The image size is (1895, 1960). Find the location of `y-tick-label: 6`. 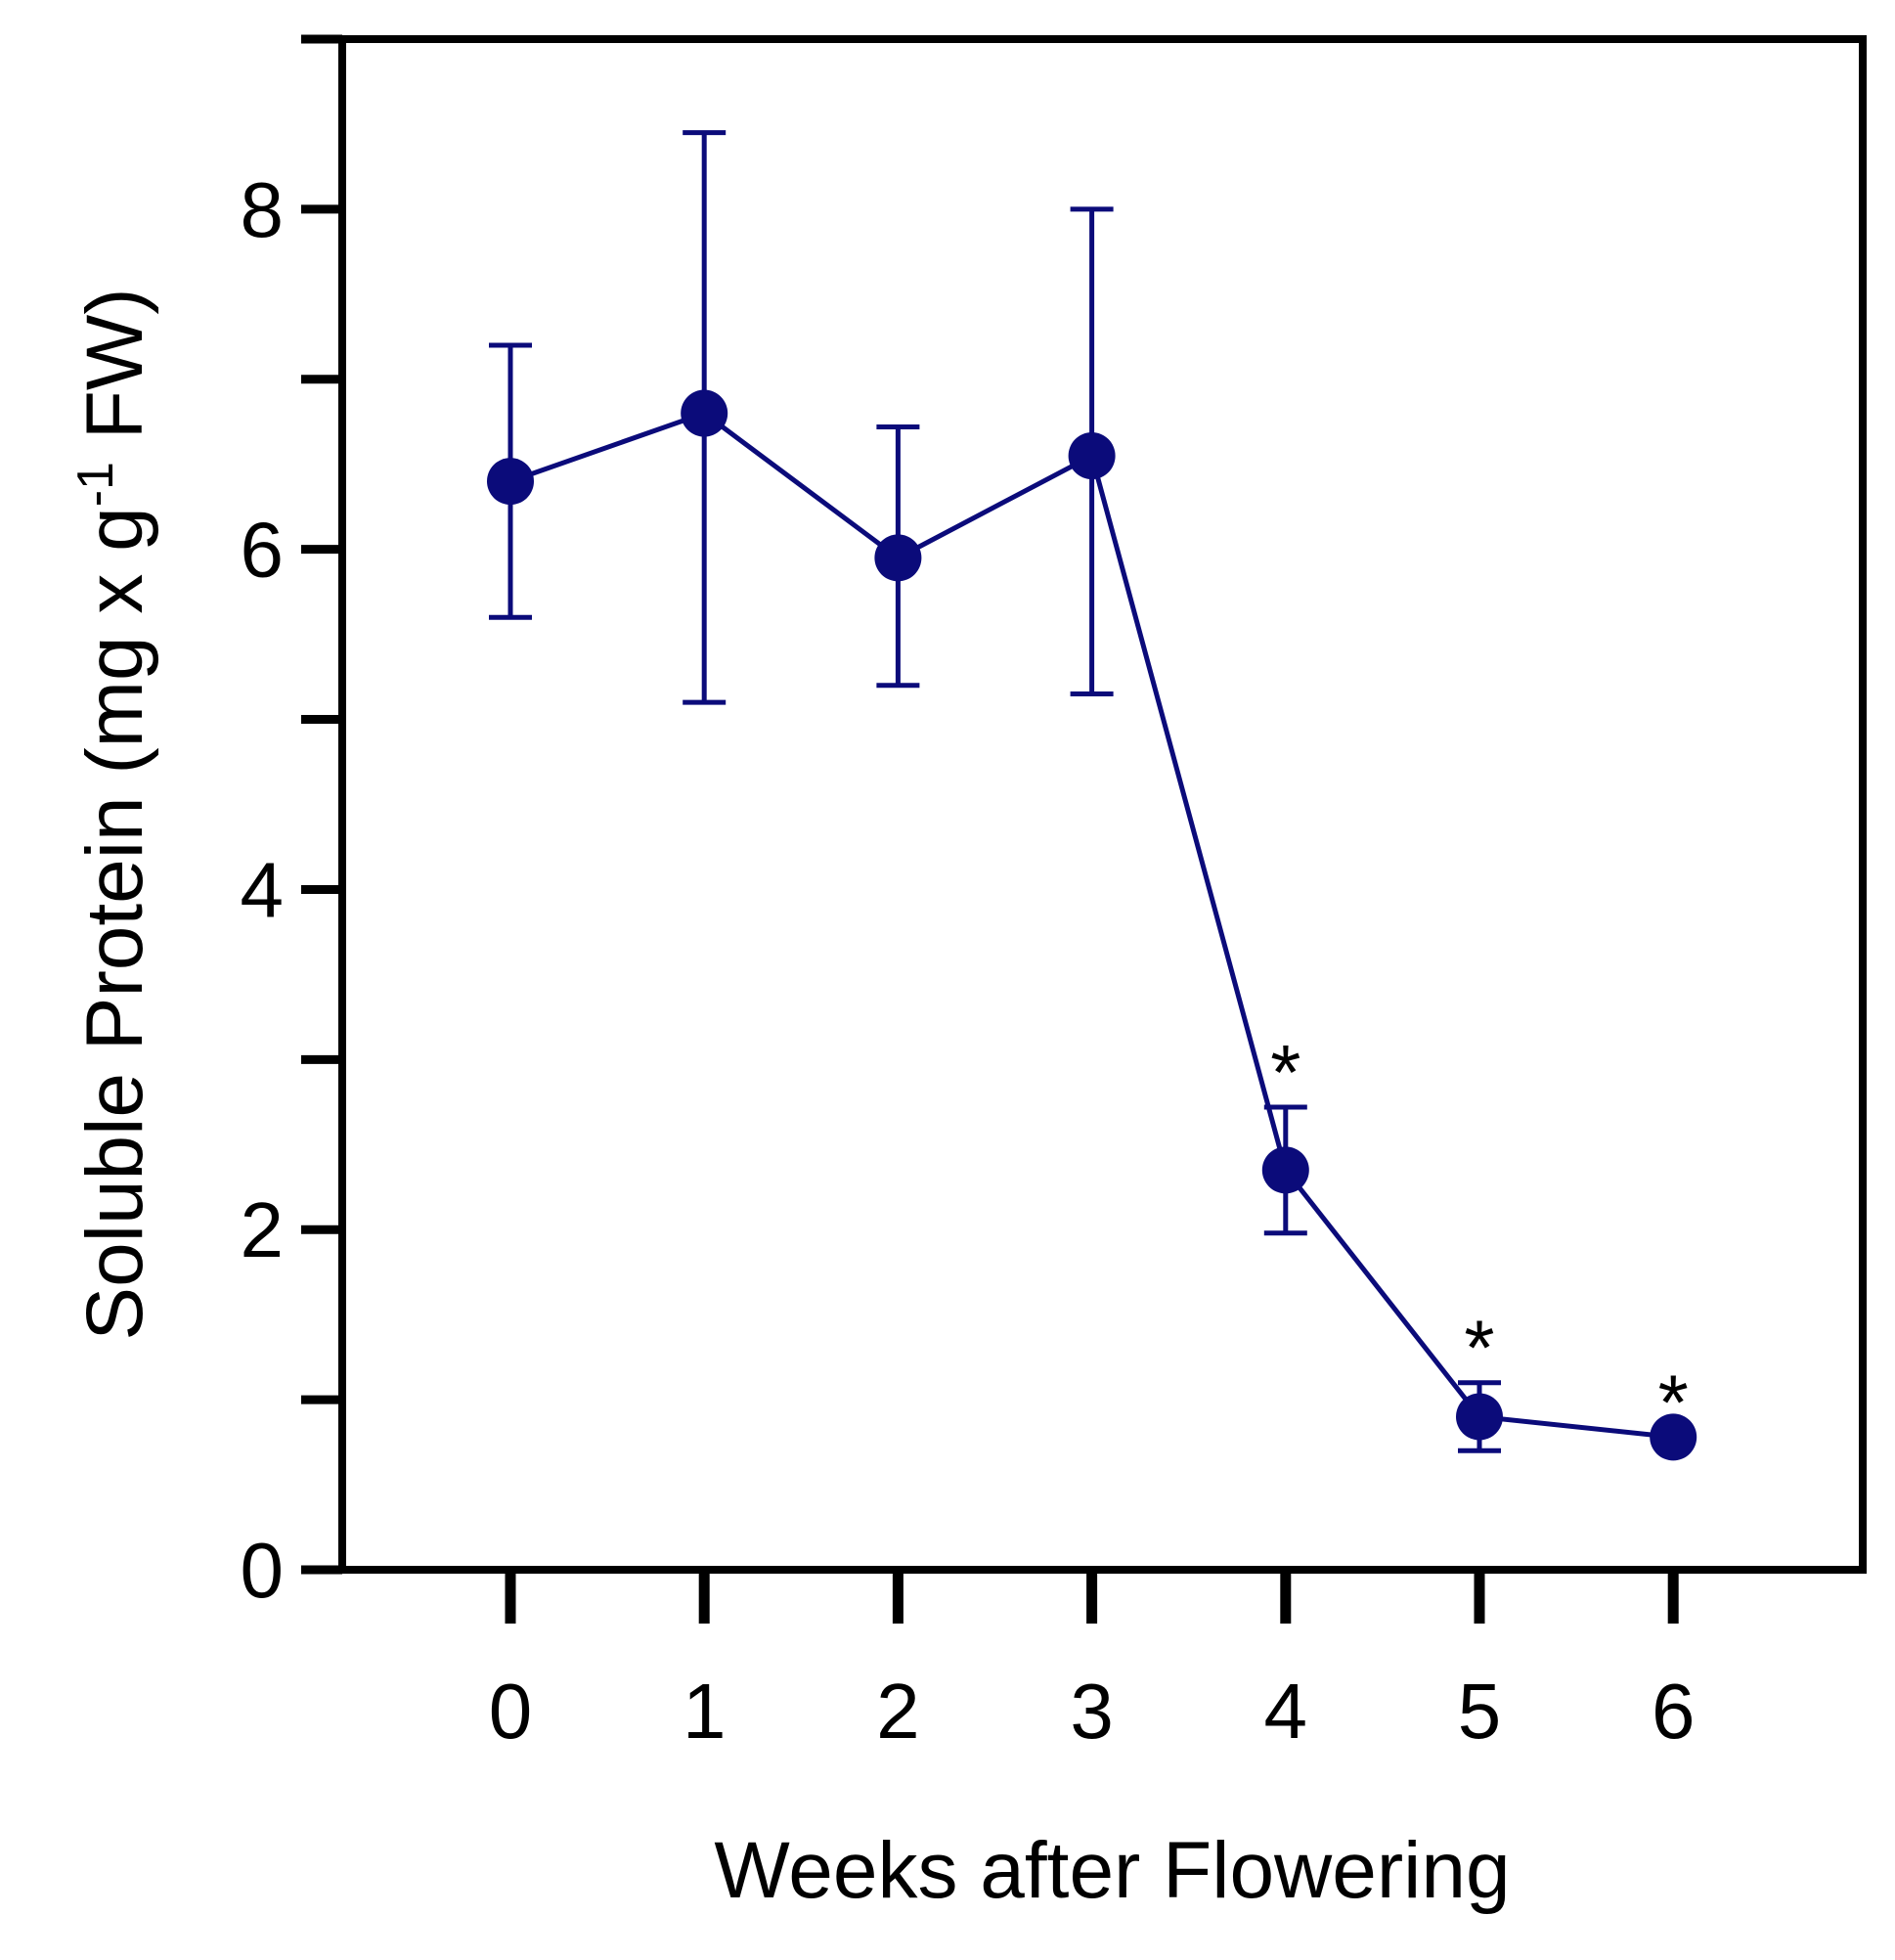

y-tick-label: 6 is located at coordinates (263, 550).